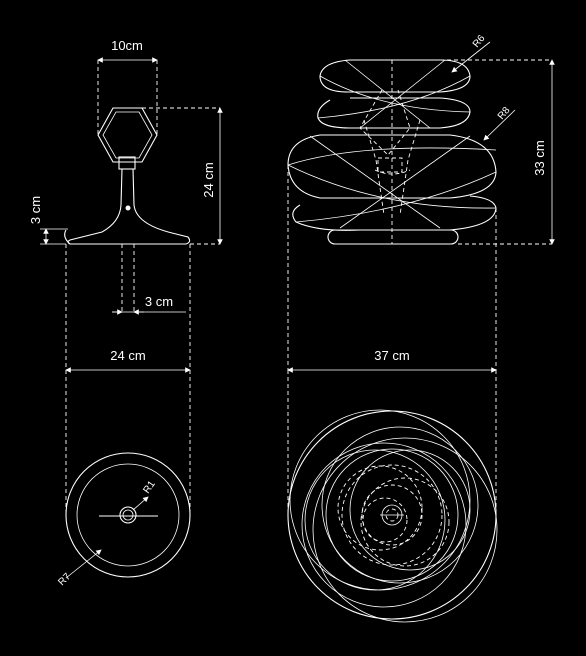 The image size is (586, 656). Describe the element at coordinates (539, 157) in the screenshot. I see `label-shade-height: 33 cm` at that location.